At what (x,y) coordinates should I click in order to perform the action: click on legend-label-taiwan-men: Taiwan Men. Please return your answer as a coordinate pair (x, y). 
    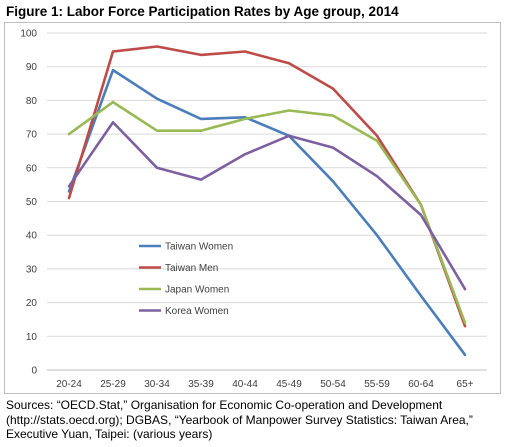
    Looking at the image, I should click on (191, 268).